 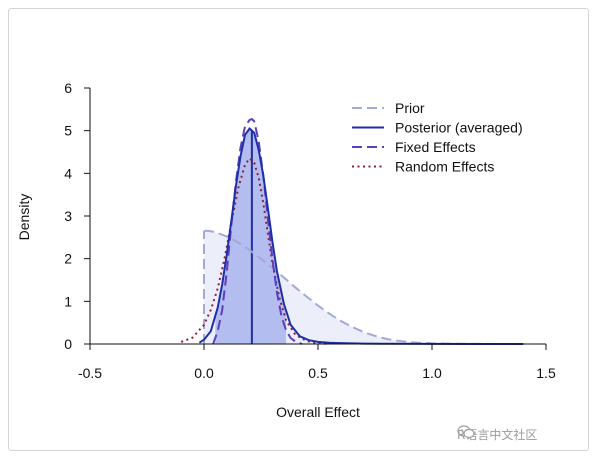 What do you see at coordinates (68, 131) in the screenshot?
I see `y-tick-label: 5` at bounding box center [68, 131].